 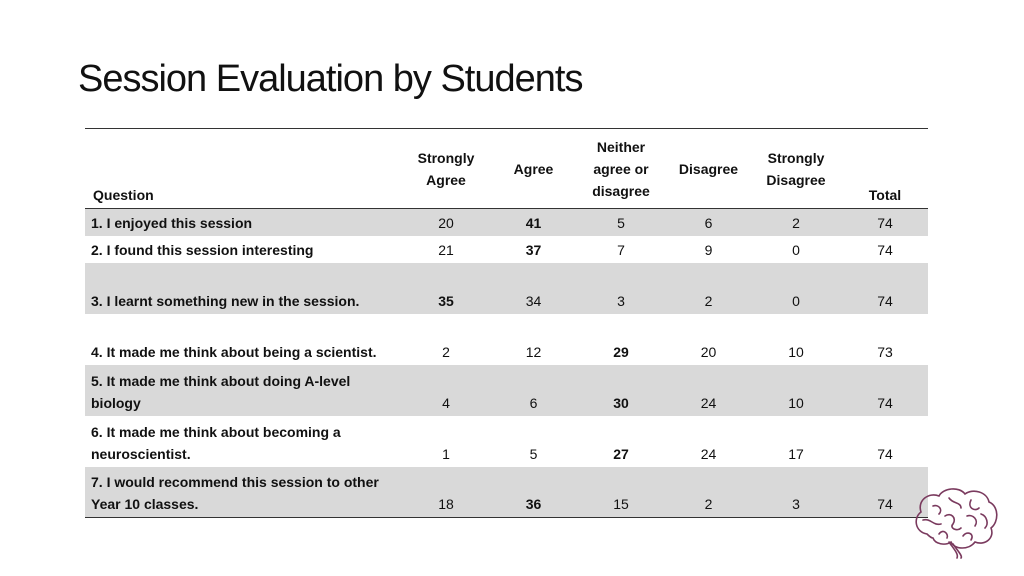 What do you see at coordinates (446, 351) in the screenshot?
I see `strongly-agree-cell: 2` at bounding box center [446, 351].